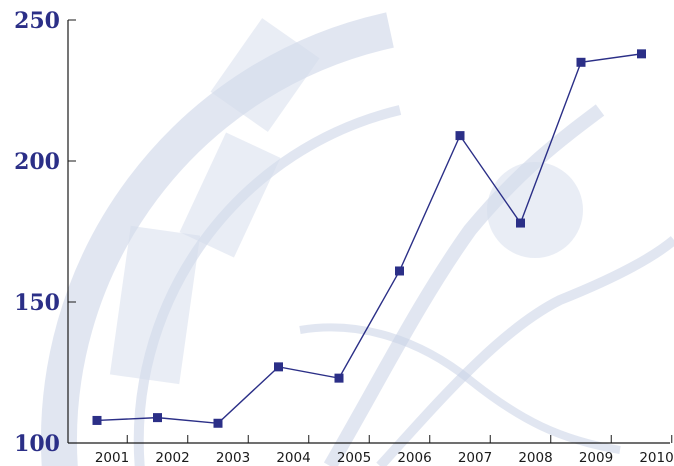 This screenshot has width=674, height=466. Describe the element at coordinates (460, 136) in the screenshot. I see `data-point-2007` at that location.